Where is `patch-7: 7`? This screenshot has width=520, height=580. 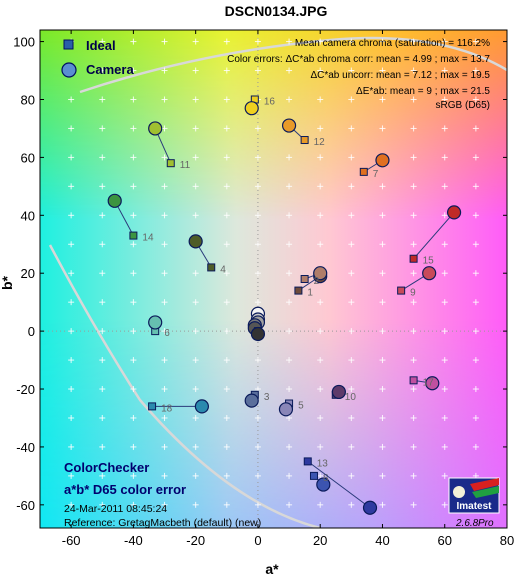 patch-7: 7 is located at coordinates (374, 166).